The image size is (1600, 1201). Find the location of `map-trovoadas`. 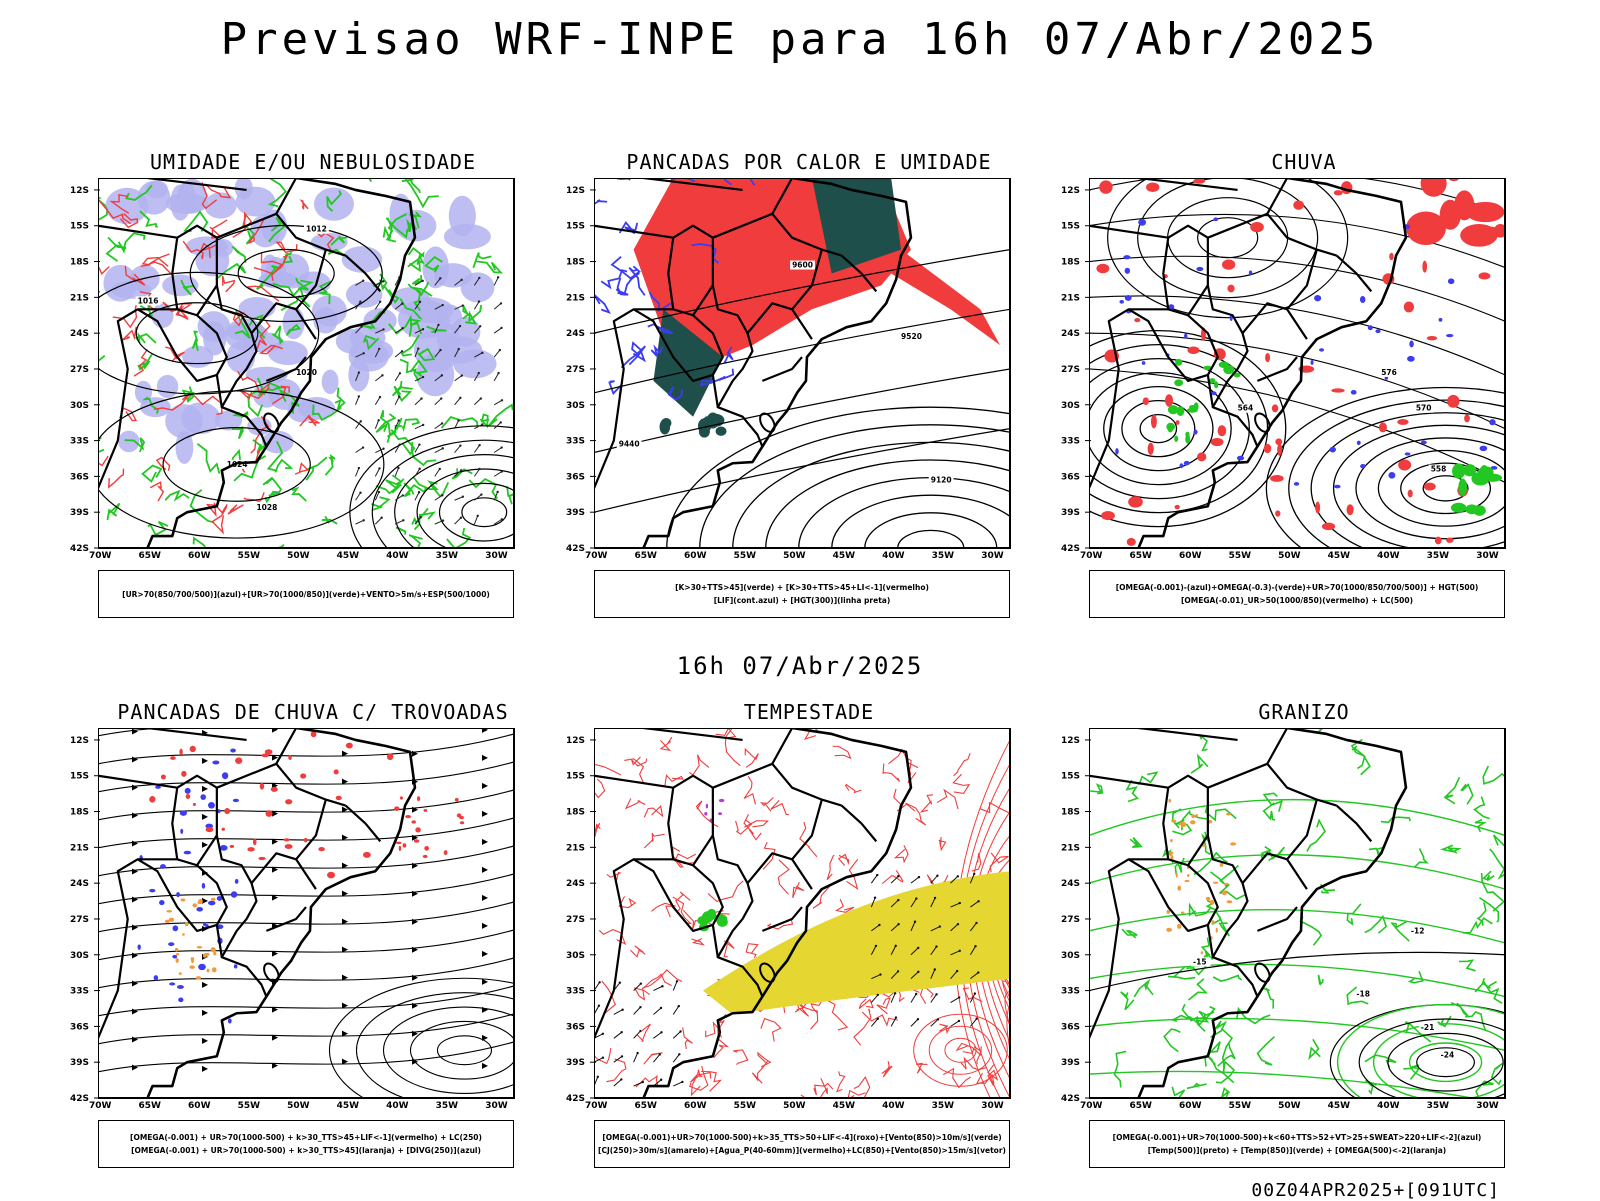

map-trovoadas is located at coordinates (306, 913).